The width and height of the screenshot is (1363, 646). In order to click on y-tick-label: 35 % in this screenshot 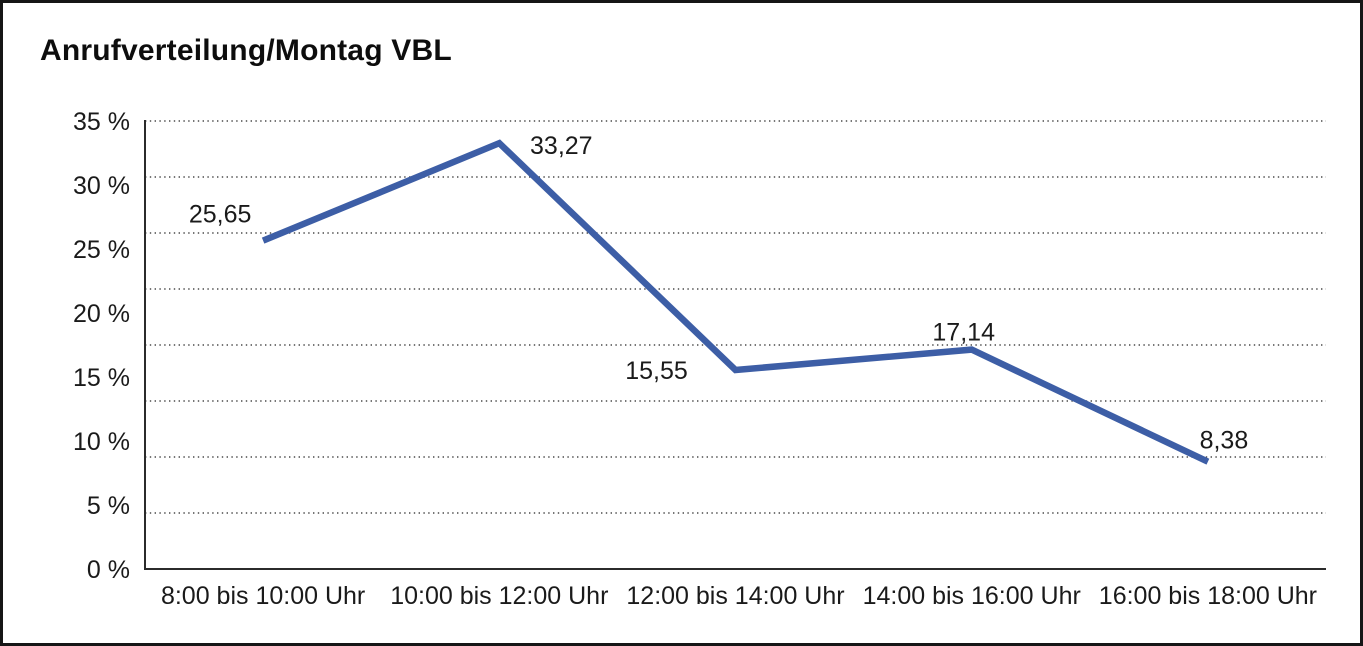, I will do `click(101, 122)`.